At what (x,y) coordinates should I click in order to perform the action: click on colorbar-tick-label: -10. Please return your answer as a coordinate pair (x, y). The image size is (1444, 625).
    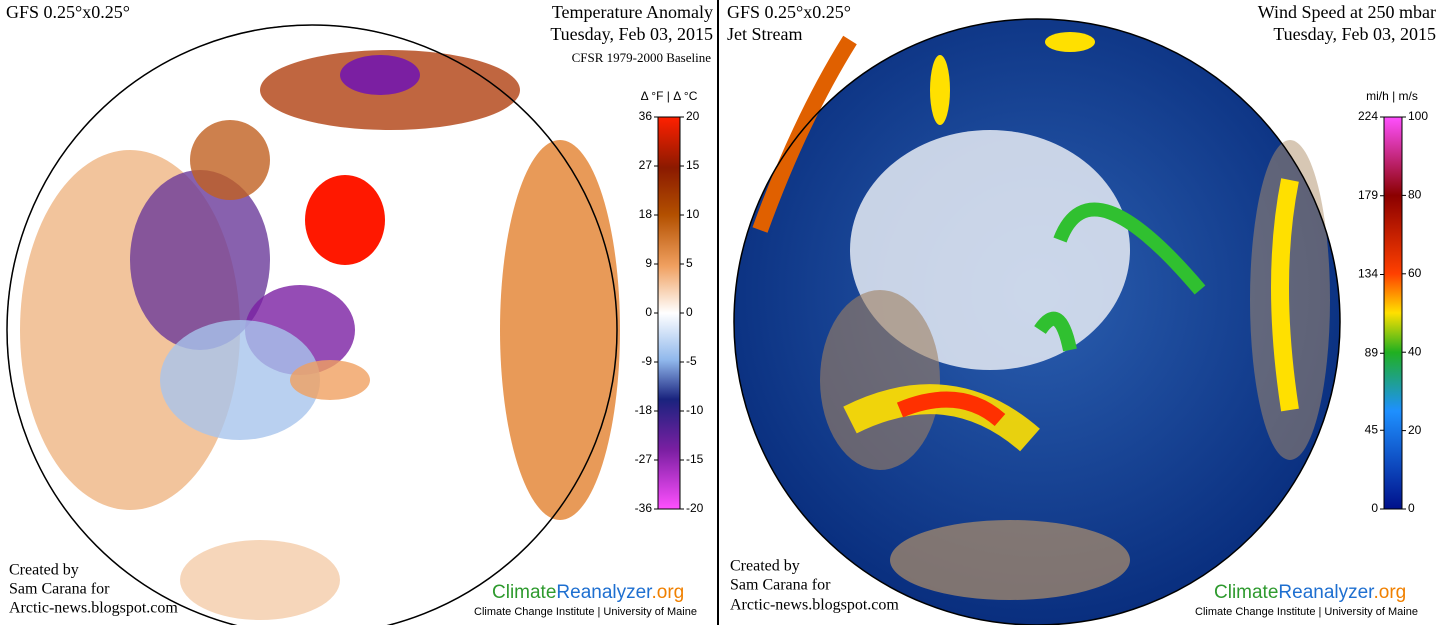
    Looking at the image, I should click on (695, 410).